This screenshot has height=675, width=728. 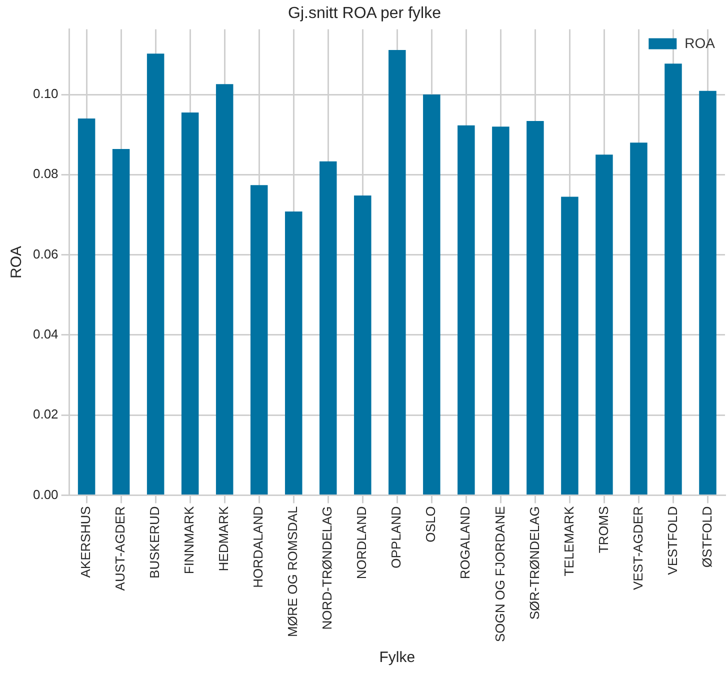 What do you see at coordinates (258, 547) in the screenshot?
I see `x-tick-label: HORDALAND` at bounding box center [258, 547].